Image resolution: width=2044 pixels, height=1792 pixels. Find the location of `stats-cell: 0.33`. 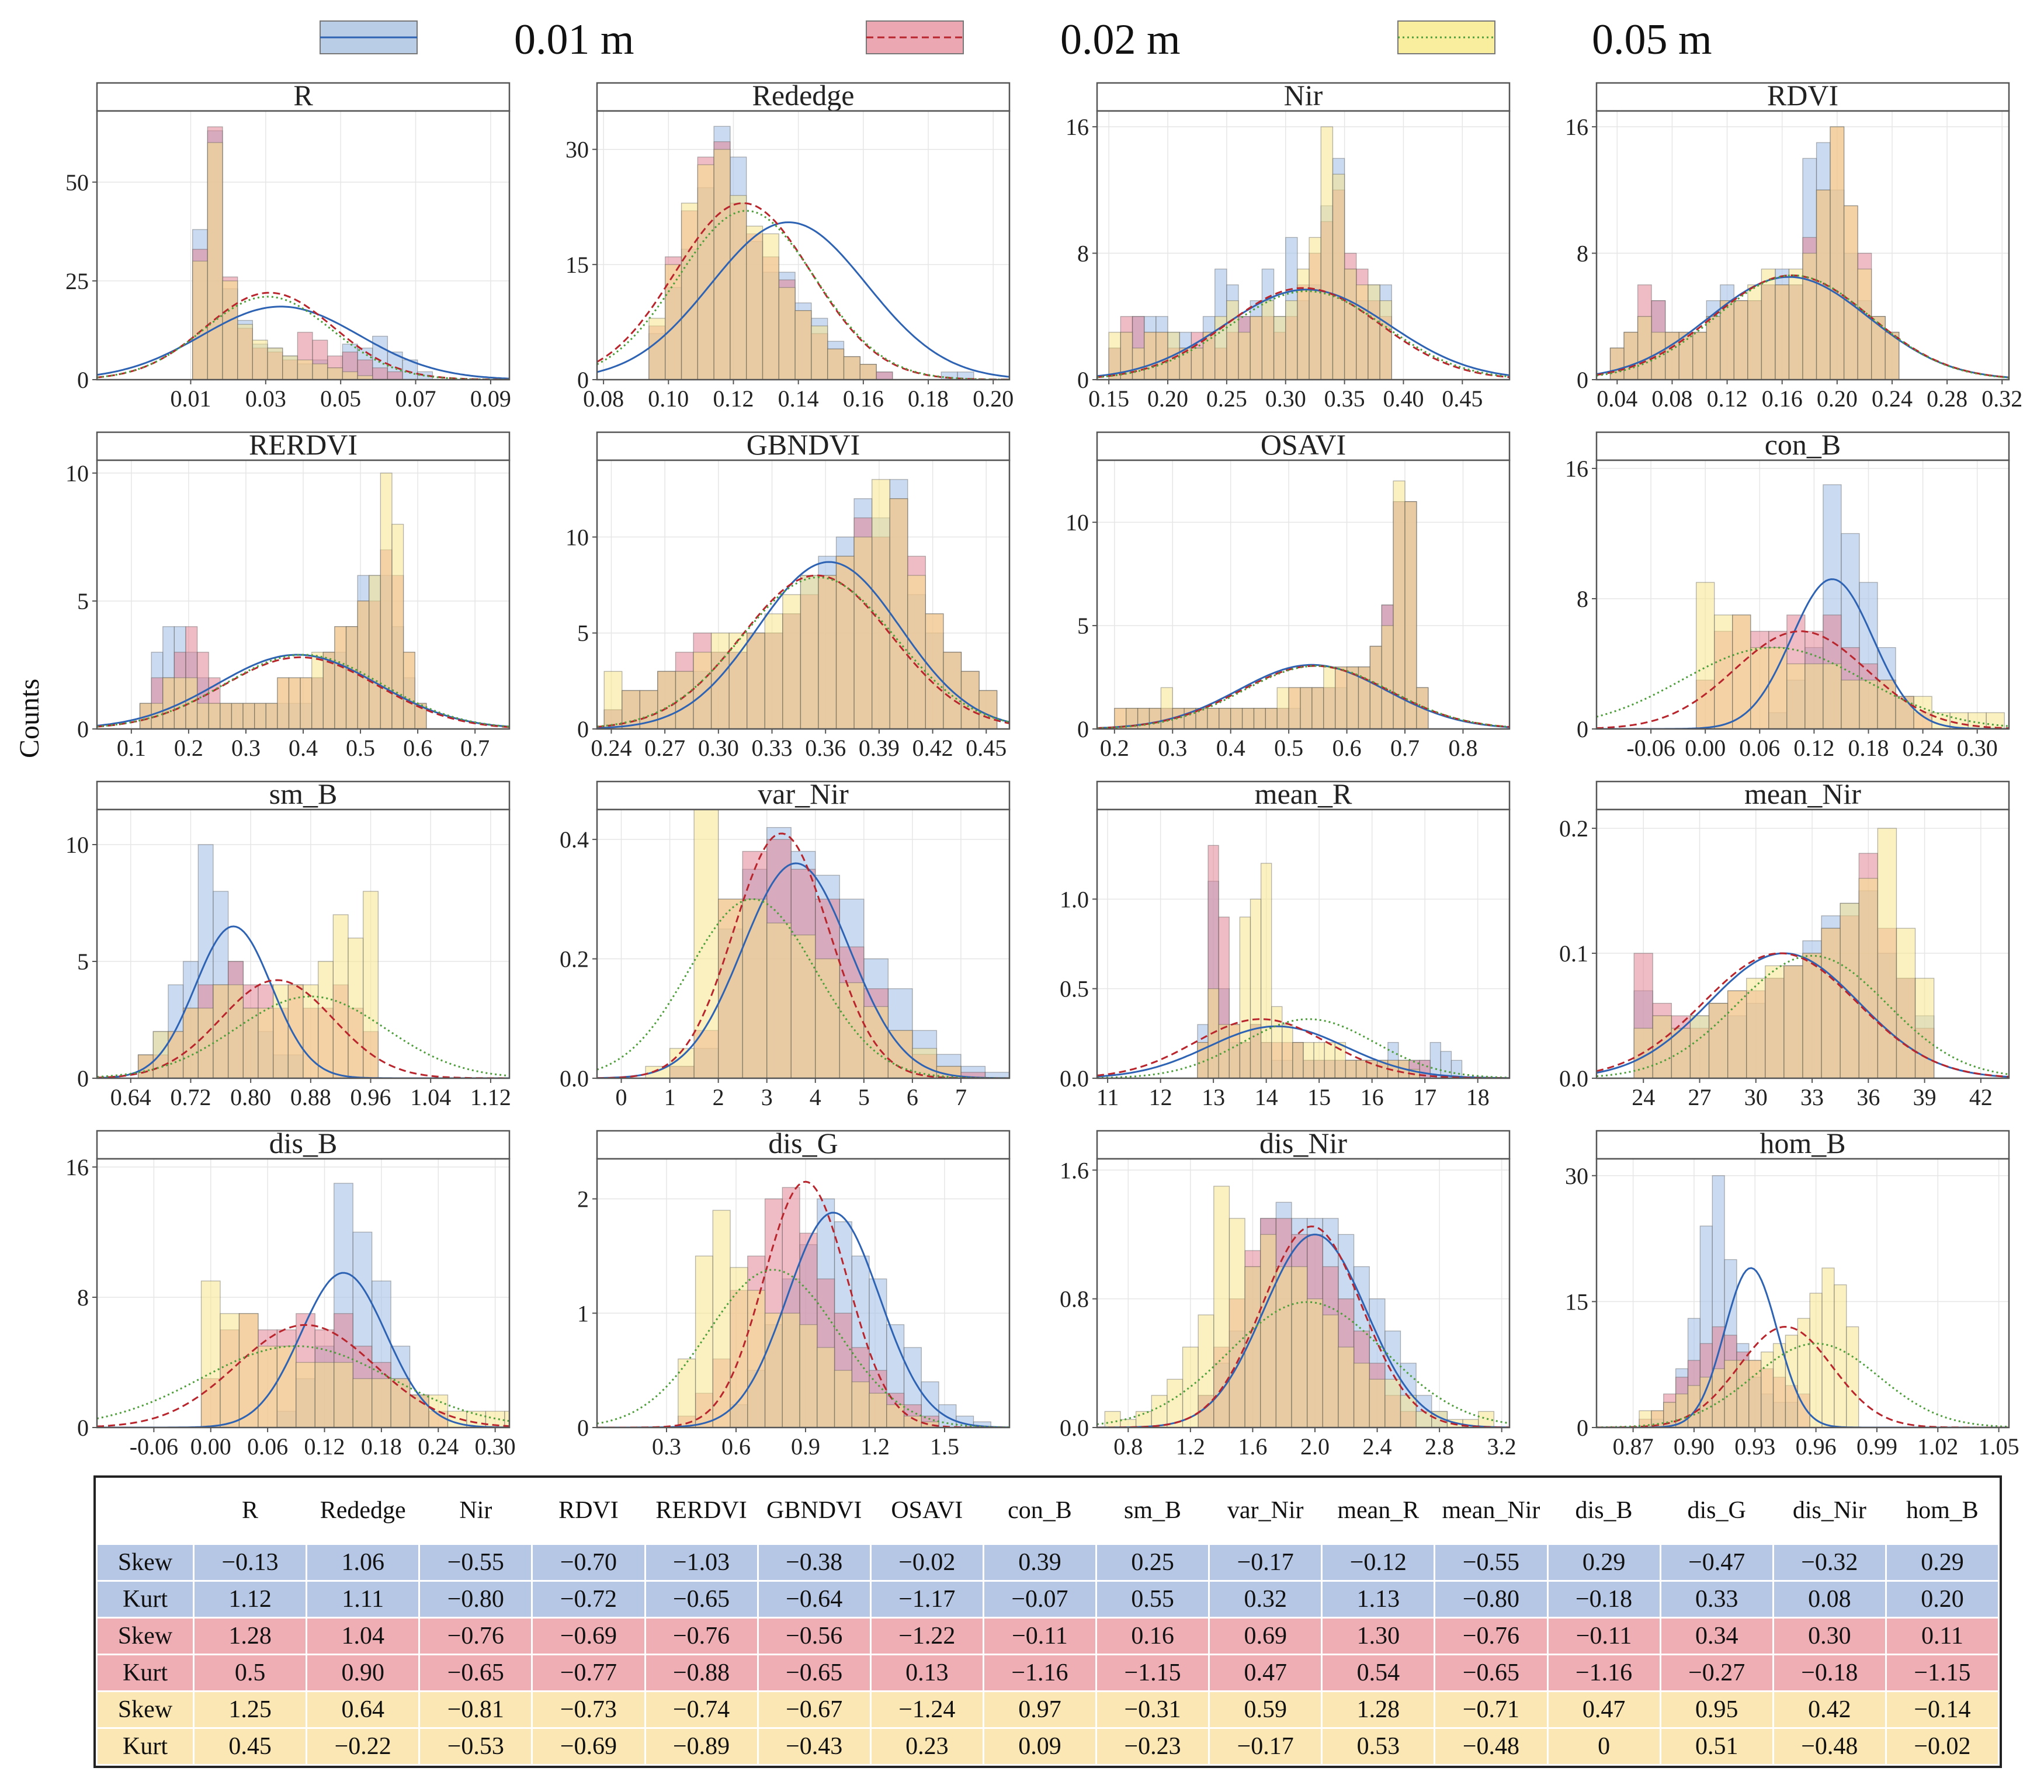

stats-cell: 0.33 is located at coordinates (1716, 1599).